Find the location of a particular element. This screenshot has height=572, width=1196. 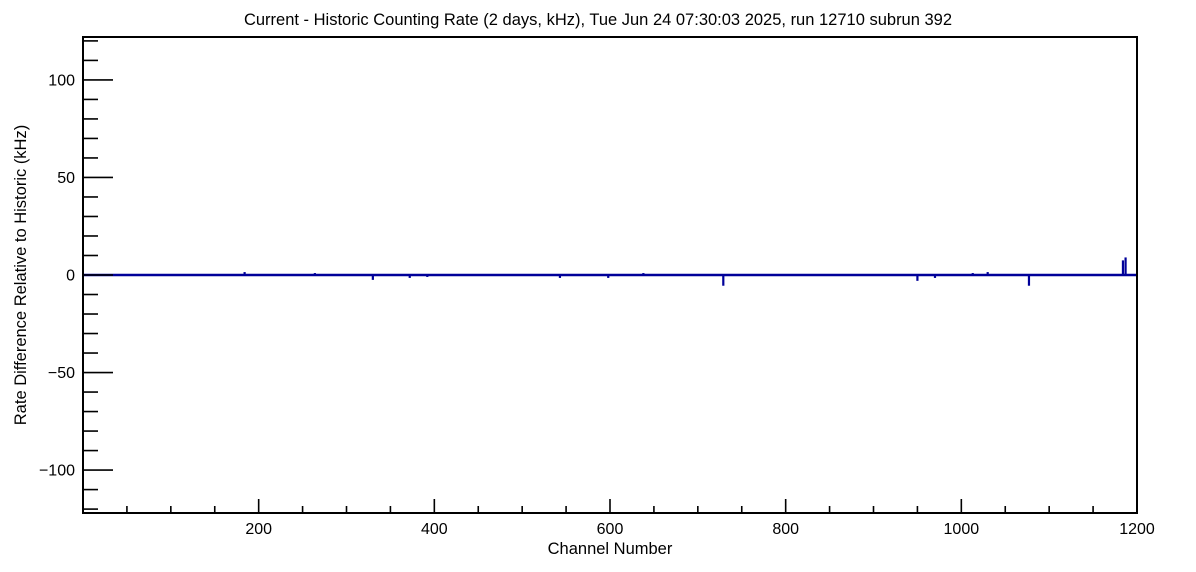

x-tick-label: 600 is located at coordinates (610, 529).